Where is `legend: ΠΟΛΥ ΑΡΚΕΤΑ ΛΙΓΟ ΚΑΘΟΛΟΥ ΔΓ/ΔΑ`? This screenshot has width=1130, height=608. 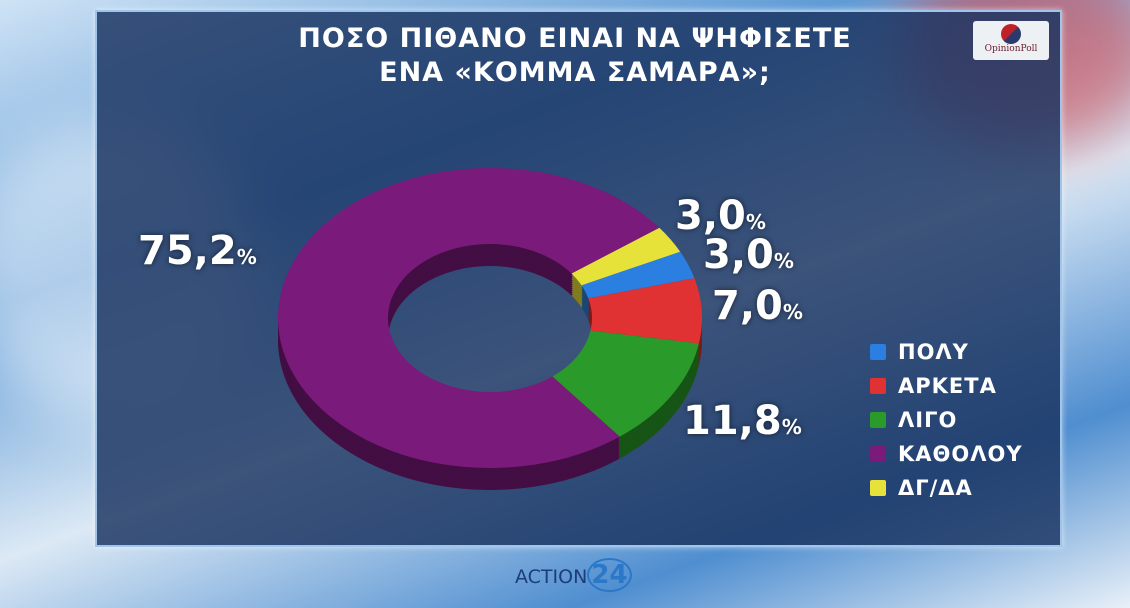
legend: ΠΟΛΥ ΑΡΚΕΤΑ ΛΙΓΟ ΚΑΘΟΛΟΥ ΔΓ/ΔΑ is located at coordinates (946, 420).